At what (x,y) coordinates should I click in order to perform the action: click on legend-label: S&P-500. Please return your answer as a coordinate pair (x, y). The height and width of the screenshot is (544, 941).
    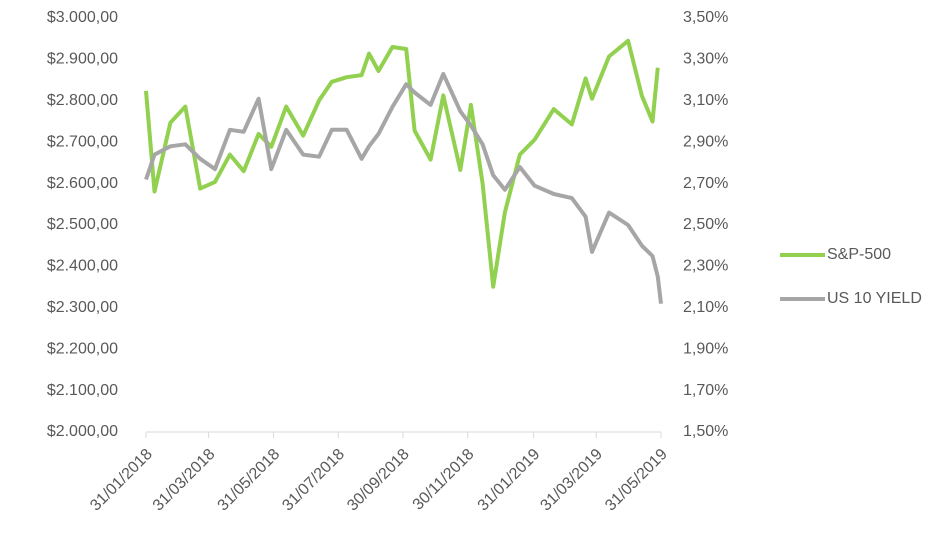
    Looking at the image, I should click on (859, 254).